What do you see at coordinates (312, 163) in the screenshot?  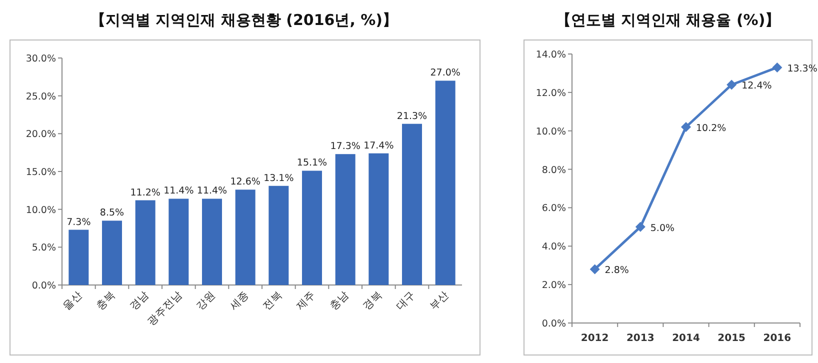 I see `data-label: 15.1%` at bounding box center [312, 163].